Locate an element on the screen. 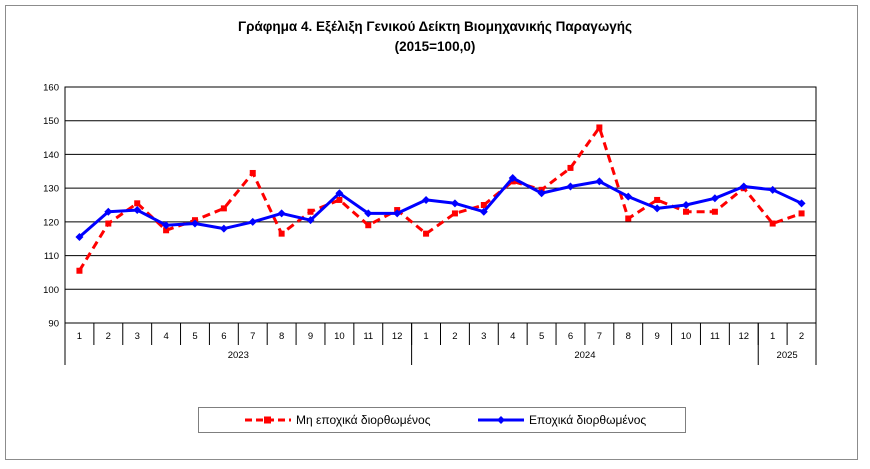  year-label: 2024 is located at coordinates (584, 355).